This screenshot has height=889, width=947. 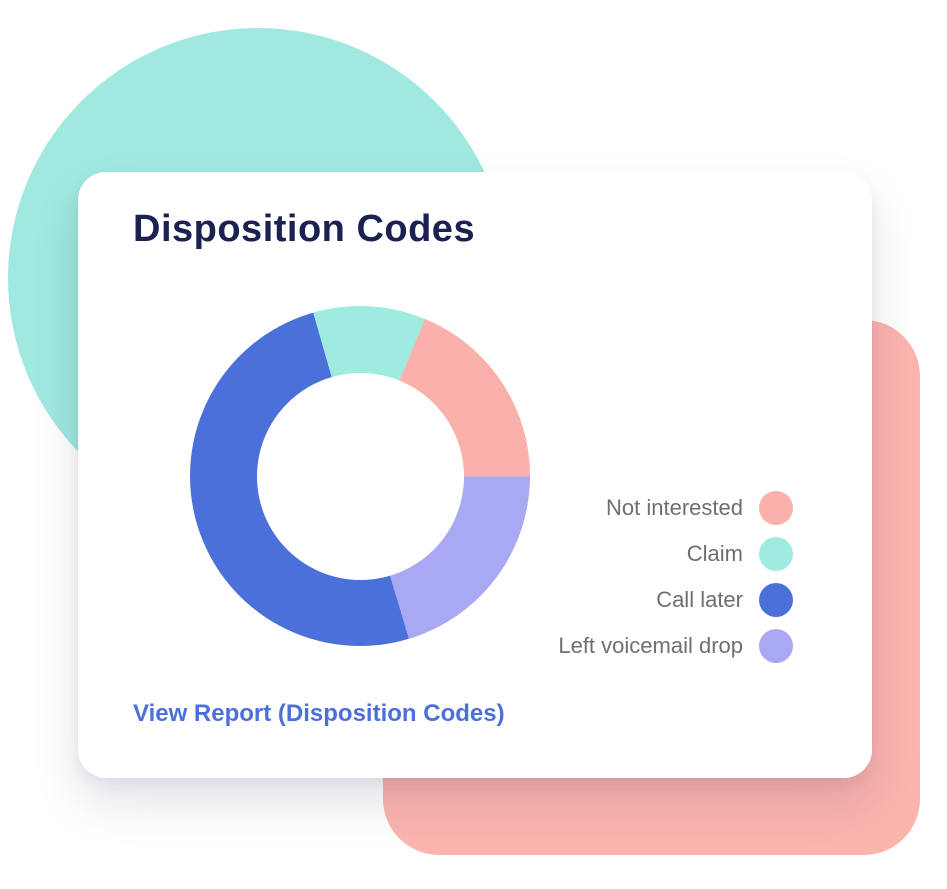 What do you see at coordinates (650, 645) in the screenshot?
I see `legend-label: Left voicemail drop` at bounding box center [650, 645].